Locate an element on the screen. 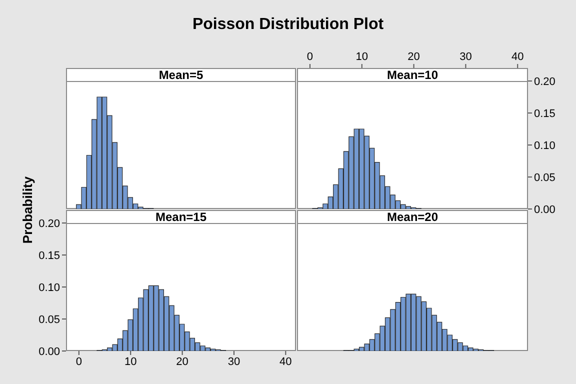 This screenshot has width=576, height=384. chart-title: Mean=10 is located at coordinates (412, 75).